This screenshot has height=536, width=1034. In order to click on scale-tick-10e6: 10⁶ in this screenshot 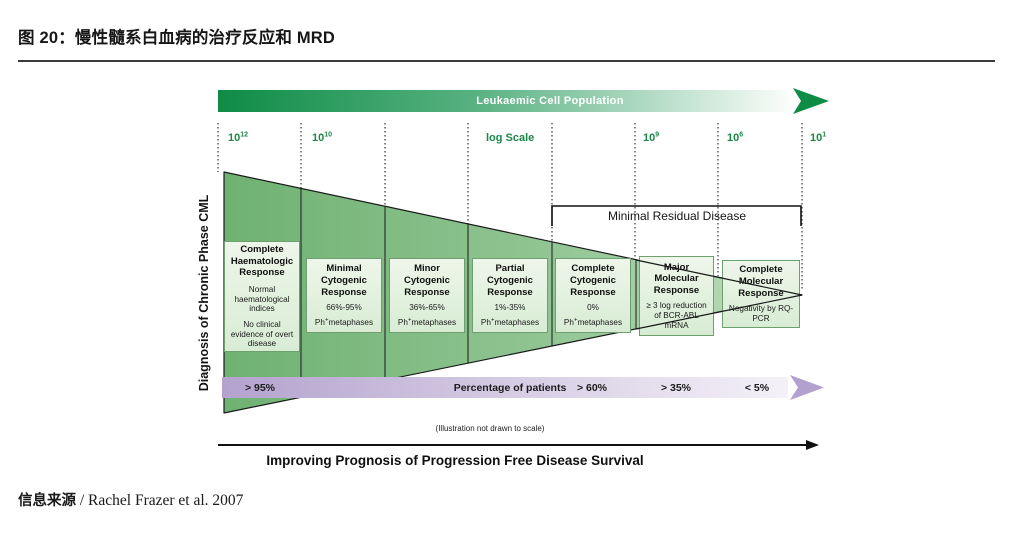, I will do `click(735, 138)`.